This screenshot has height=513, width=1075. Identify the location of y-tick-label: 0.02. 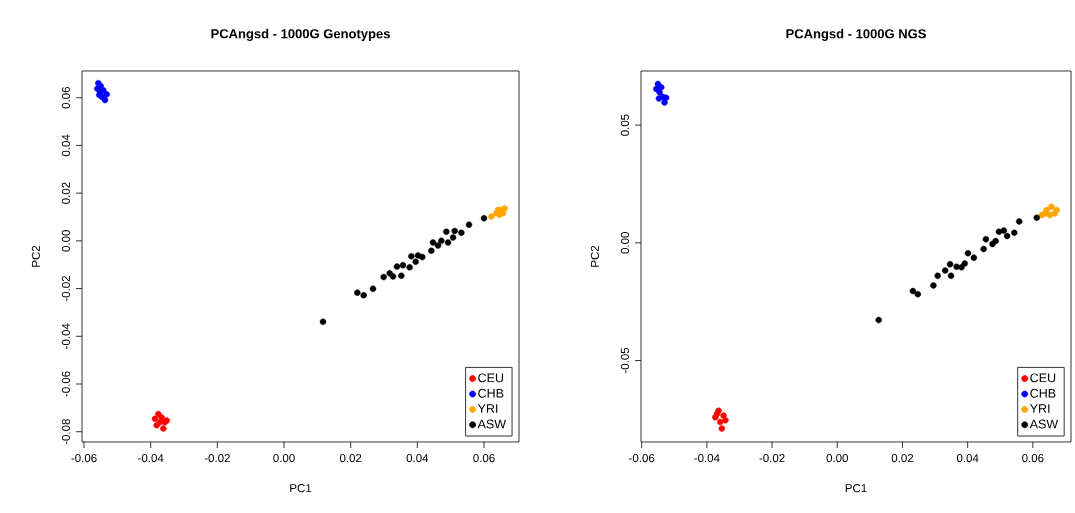
(65, 193).